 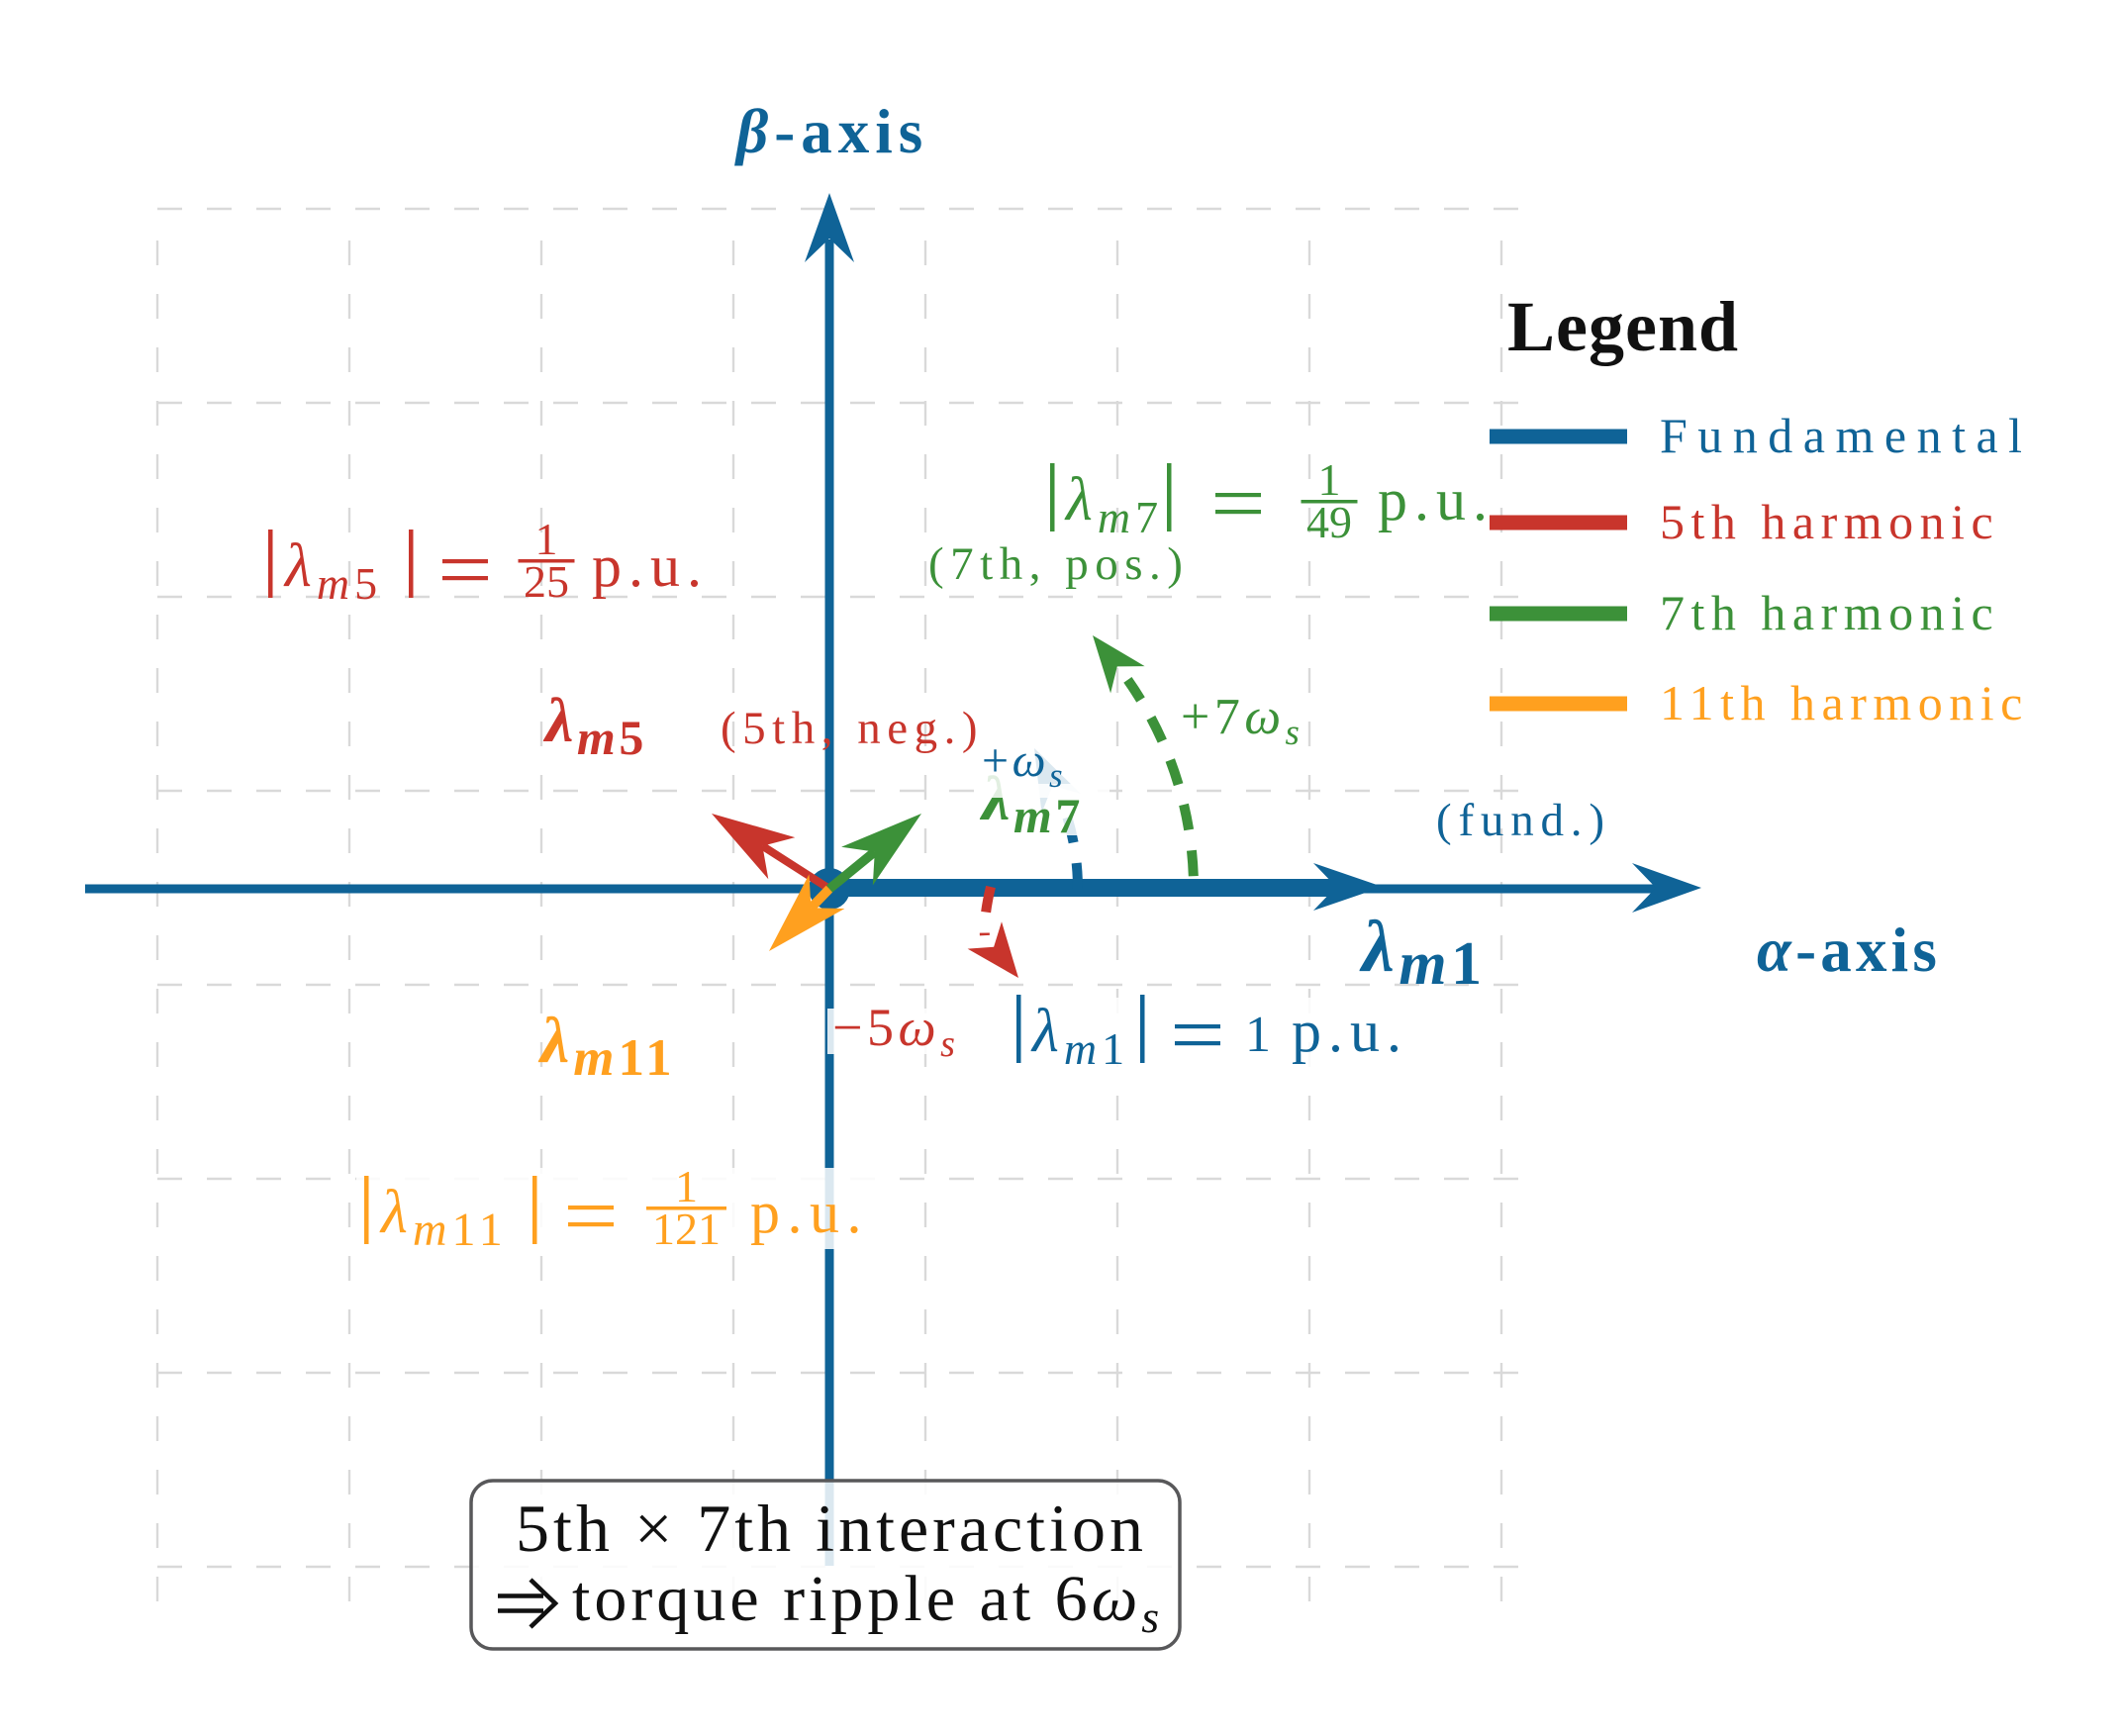 What do you see at coordinates (1242, 721) in the screenshot?
I see `svg-text: +7ωs` at bounding box center [1242, 721].